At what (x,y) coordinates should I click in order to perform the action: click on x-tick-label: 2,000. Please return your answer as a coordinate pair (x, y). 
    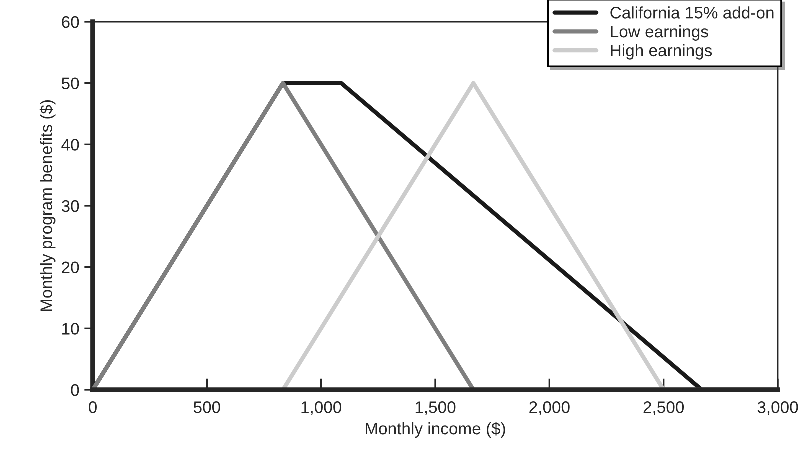
    Looking at the image, I should click on (550, 409).